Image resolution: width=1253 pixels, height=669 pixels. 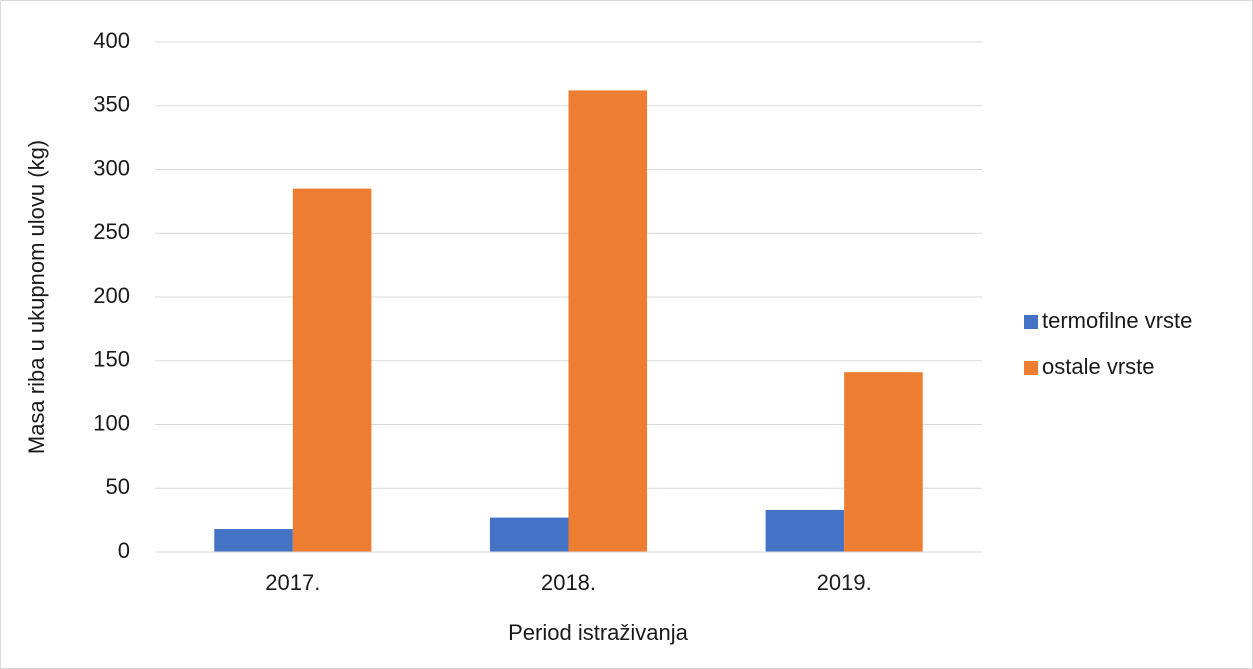 What do you see at coordinates (844, 582) in the screenshot?
I see `x-tick-label: 2019.` at bounding box center [844, 582].